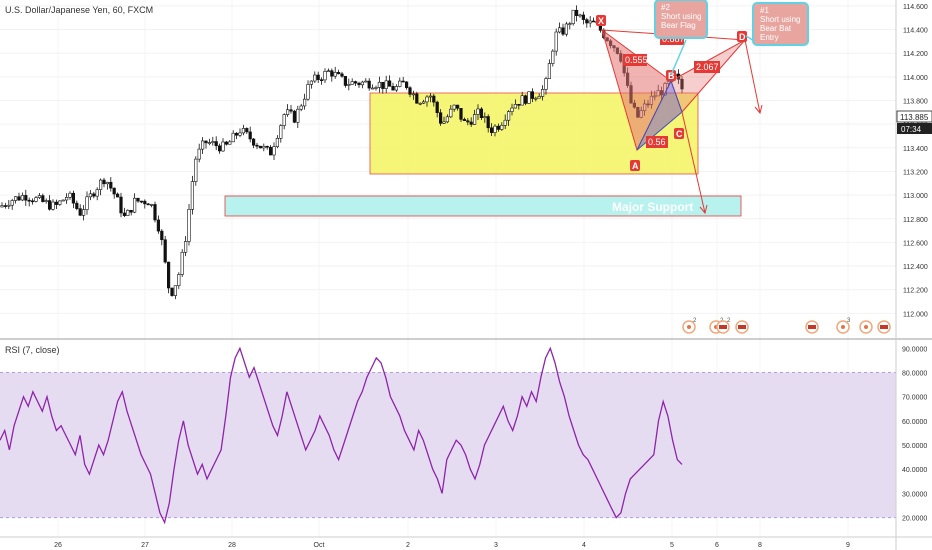 The width and height of the screenshot is (932, 550). I want to click on callout-1-line-2: Short using, so click(780, 19).